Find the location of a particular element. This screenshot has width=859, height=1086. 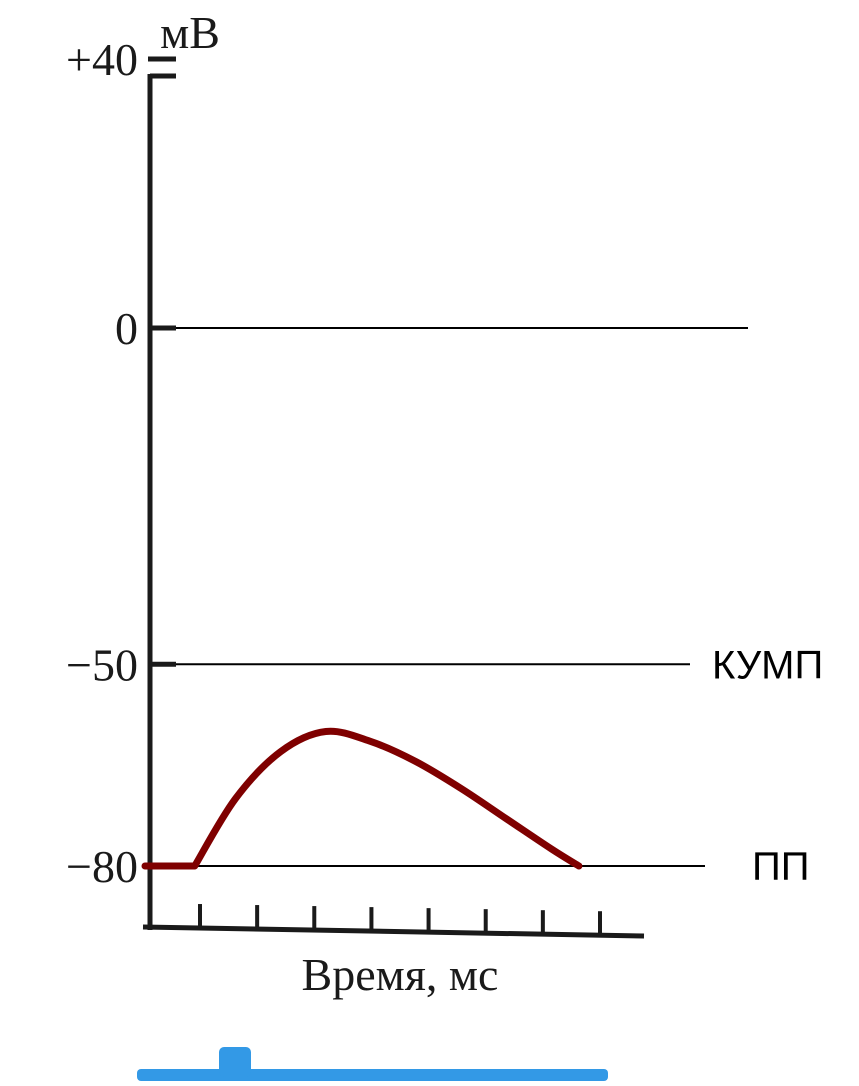

stimulus-baseline is located at coordinates (372, 1075).